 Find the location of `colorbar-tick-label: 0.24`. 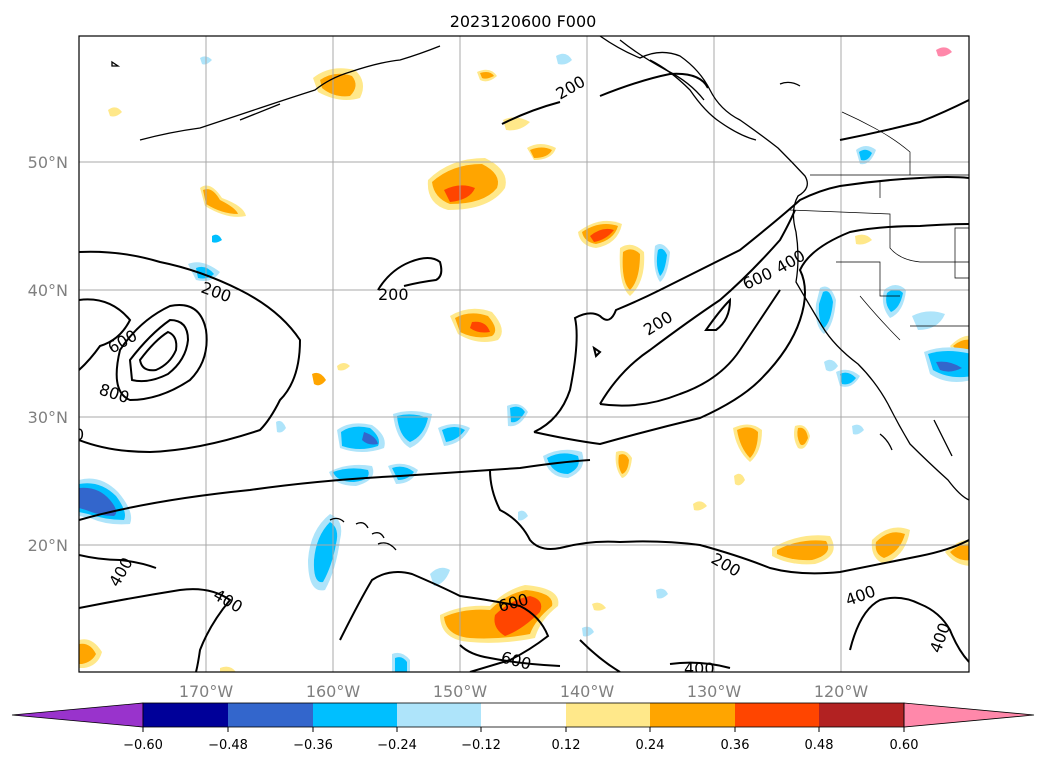

colorbar-tick-label: 0.24 is located at coordinates (650, 745).